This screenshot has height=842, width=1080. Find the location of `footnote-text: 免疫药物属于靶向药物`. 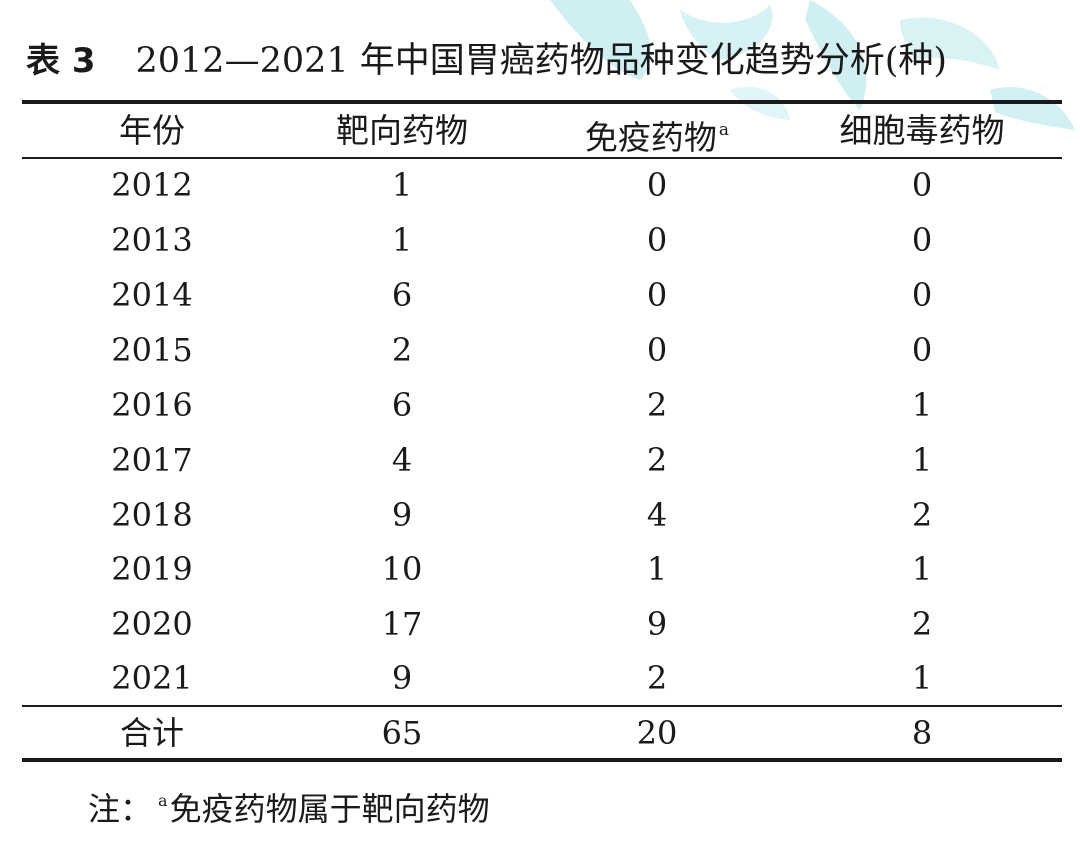

footnote-text: 免疫药物属于靶向药物 is located at coordinates (329, 809).